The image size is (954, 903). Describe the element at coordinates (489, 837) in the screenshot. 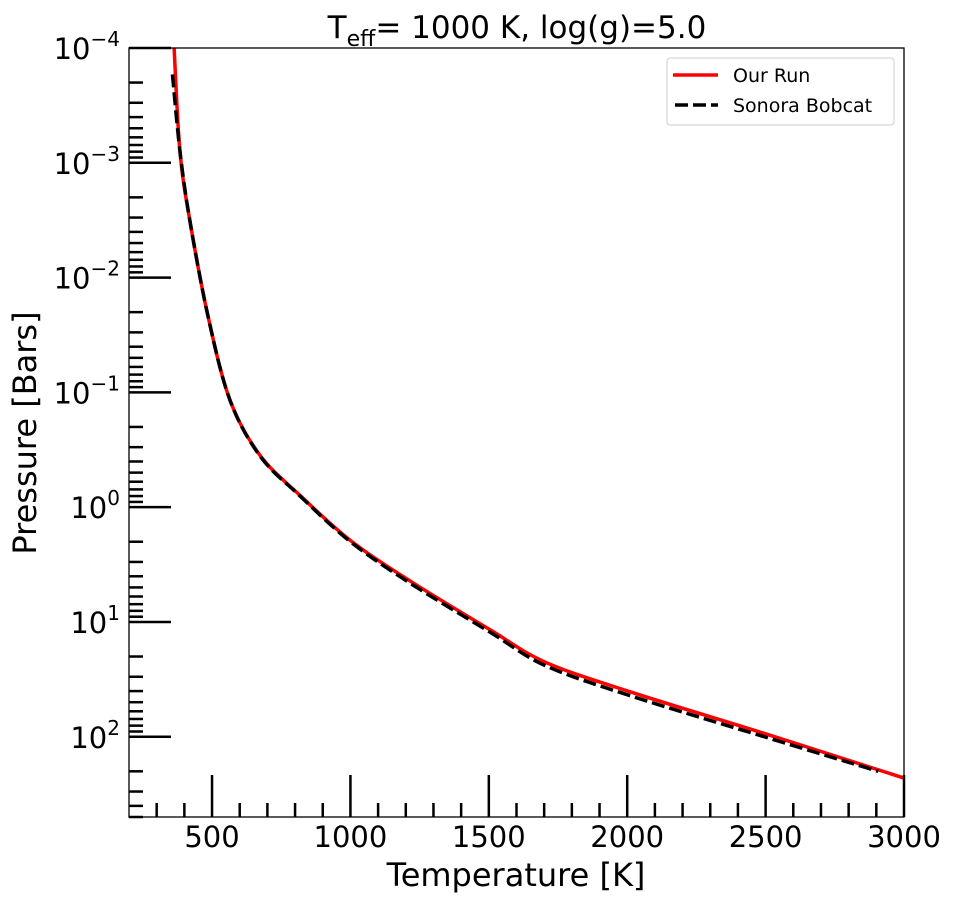

I see `x-tick-label: 1500` at that location.